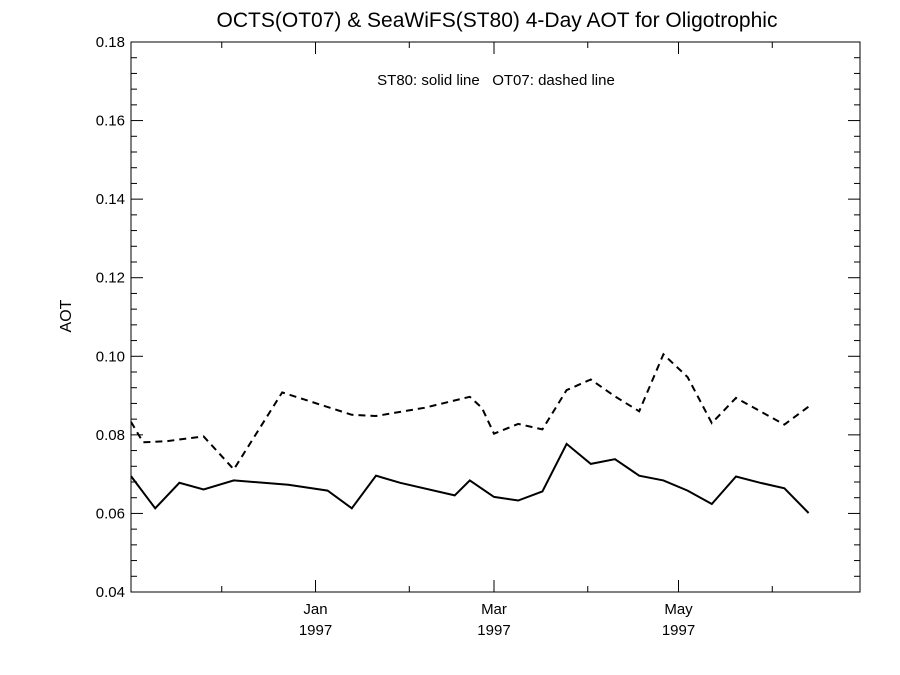 This screenshot has width=900, height=675. Describe the element at coordinates (110, 121) in the screenshot. I see `y-tick-label: 0.16` at that location.